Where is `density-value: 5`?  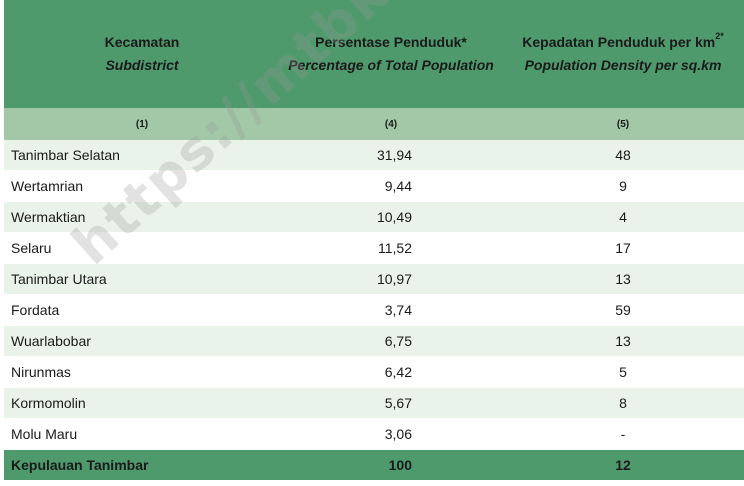
density-value: 5 is located at coordinates (623, 372).